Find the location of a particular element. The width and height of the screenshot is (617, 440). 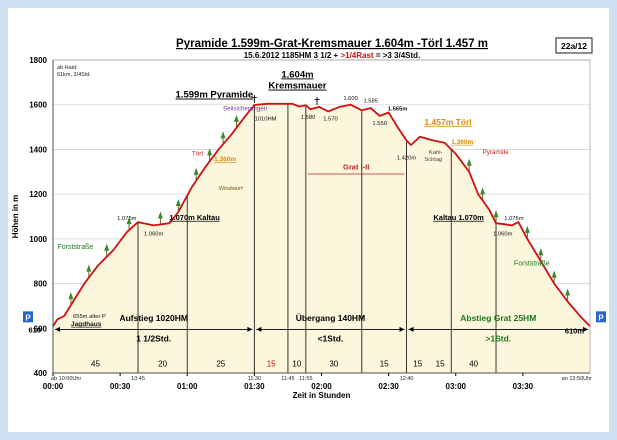

windwurf-label: Windwurf is located at coordinates (231, 189).